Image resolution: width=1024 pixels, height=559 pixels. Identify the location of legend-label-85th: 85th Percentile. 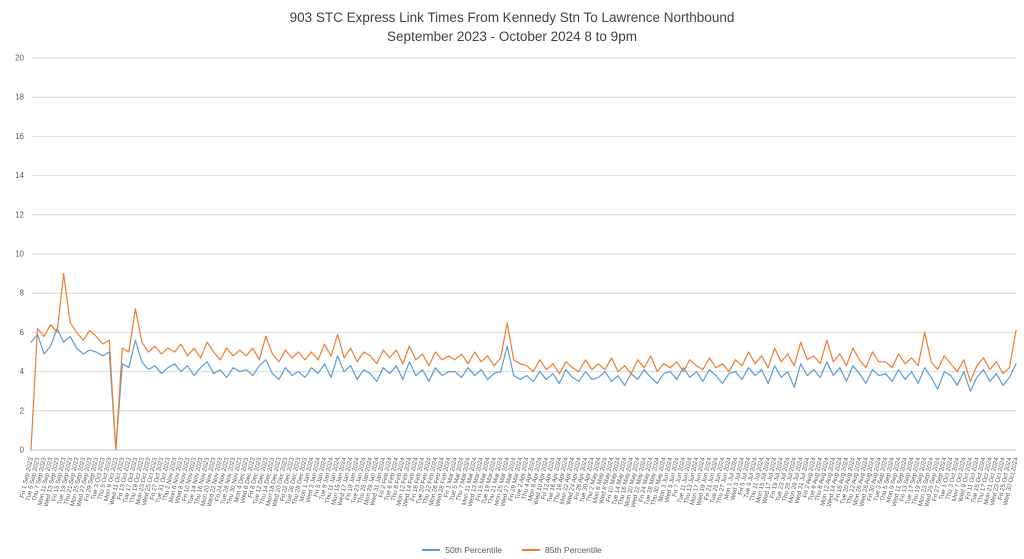
(573, 550).